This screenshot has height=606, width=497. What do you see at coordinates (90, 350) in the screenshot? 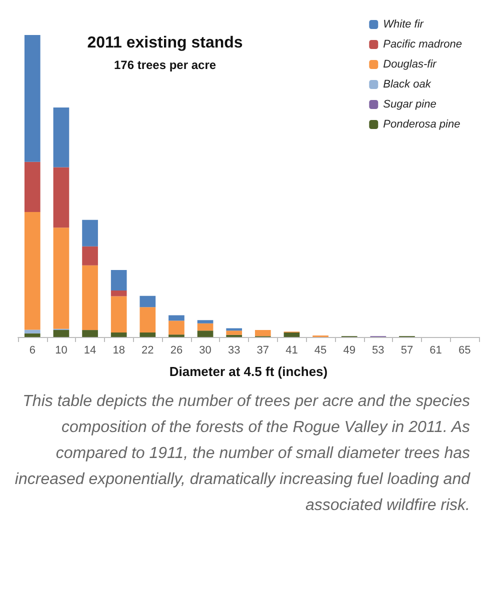
I see `x-tick-label: 14` at bounding box center [90, 350].